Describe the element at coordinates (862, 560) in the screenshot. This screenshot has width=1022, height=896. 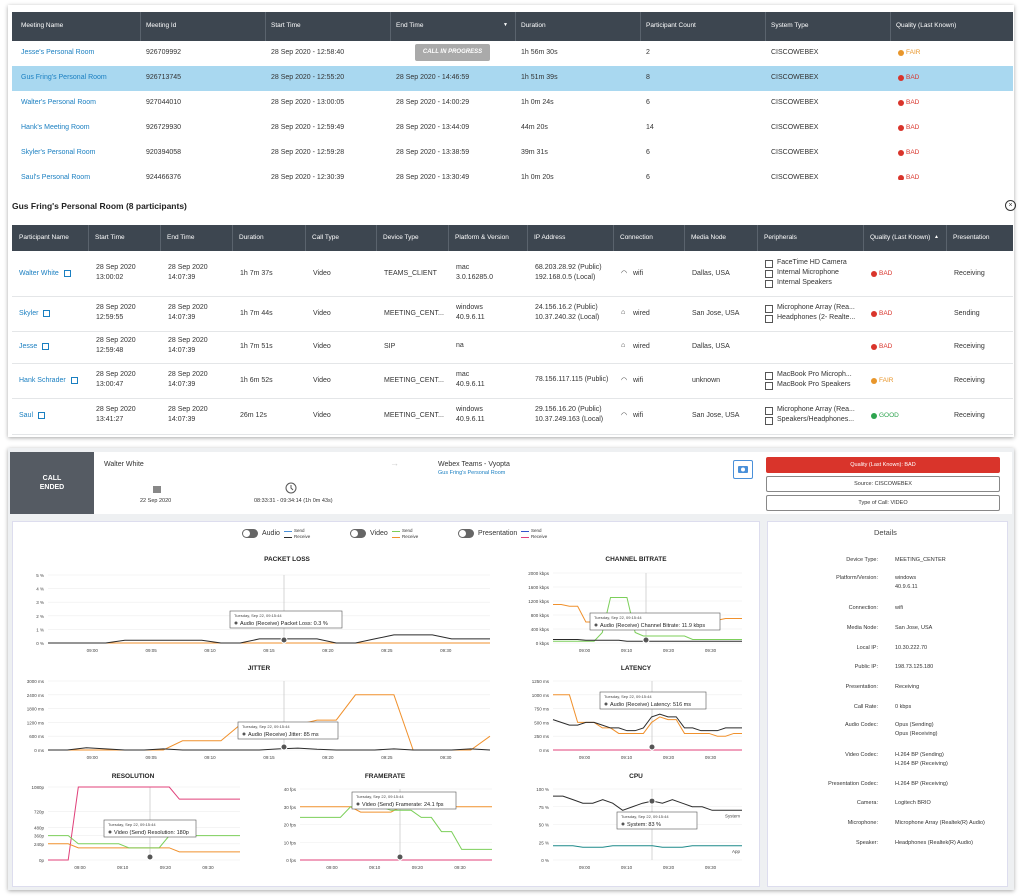
I see `detail-label: Device Type:` at that location.